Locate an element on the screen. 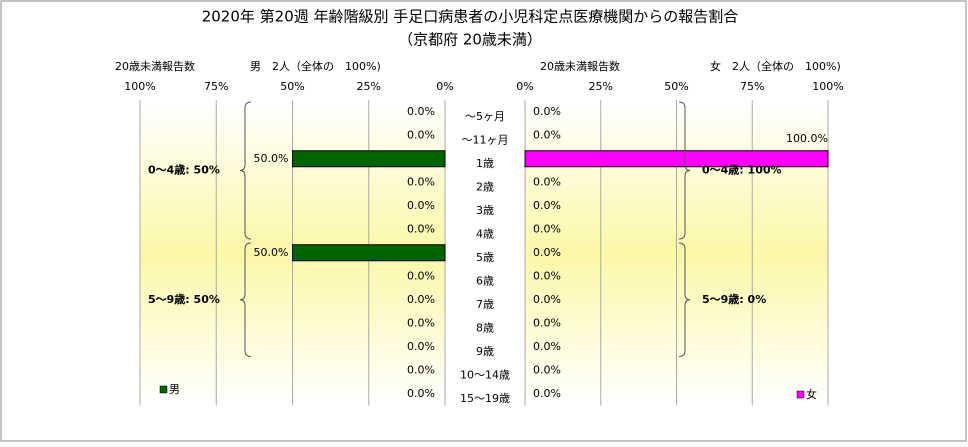  annotation: 5～9歳: 50% is located at coordinates (184, 299).